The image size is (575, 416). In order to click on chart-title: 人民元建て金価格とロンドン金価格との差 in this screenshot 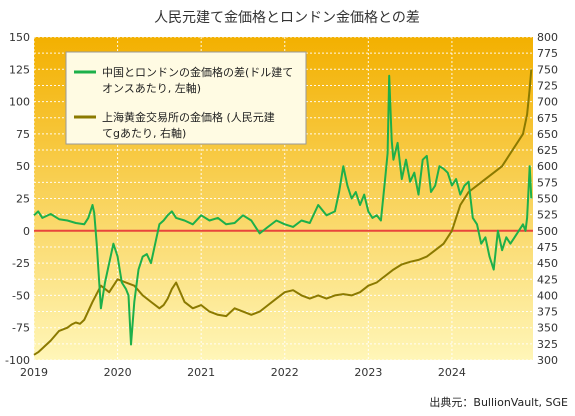, I will do `click(287, 18)`.